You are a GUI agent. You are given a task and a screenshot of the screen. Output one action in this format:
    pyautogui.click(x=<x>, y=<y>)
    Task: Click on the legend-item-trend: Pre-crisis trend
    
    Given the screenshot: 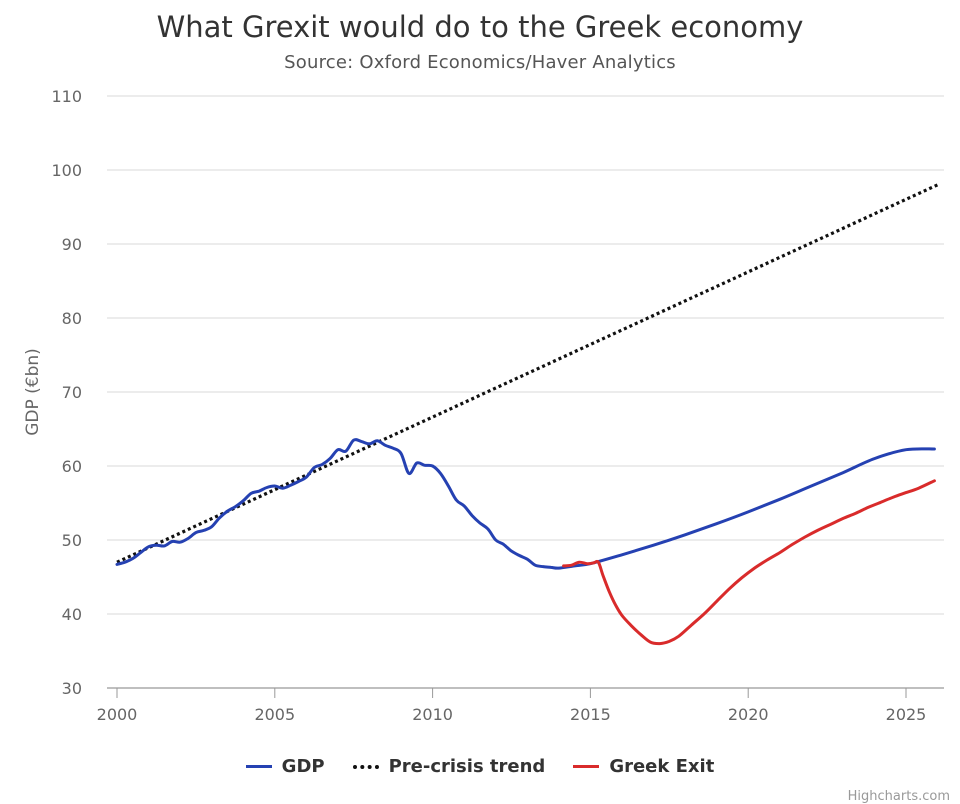 What is the action you would take?
    pyautogui.click(x=449, y=766)
    